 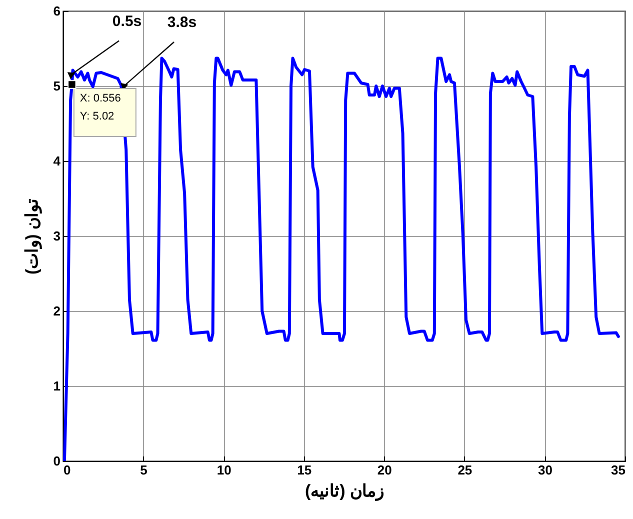 What do you see at coordinates (100, 98) in the screenshot?
I see `annotation: X: 0.556` at bounding box center [100, 98].